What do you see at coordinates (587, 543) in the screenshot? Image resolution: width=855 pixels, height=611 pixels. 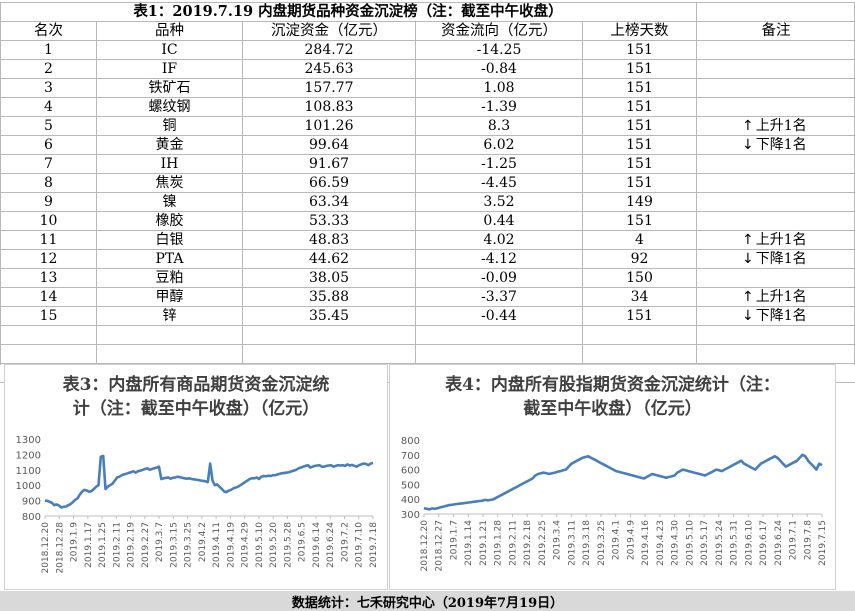 I see `x-tick-label: 2019.3.18` at bounding box center [587, 543].